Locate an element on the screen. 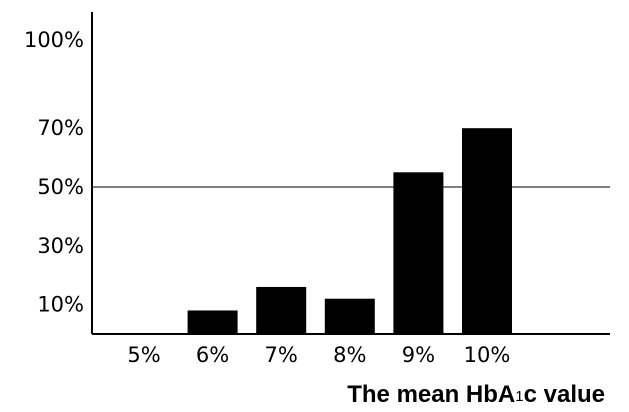  y-tick-labels: 100% 70% 50% 30% 10% is located at coordinates (54, 172).